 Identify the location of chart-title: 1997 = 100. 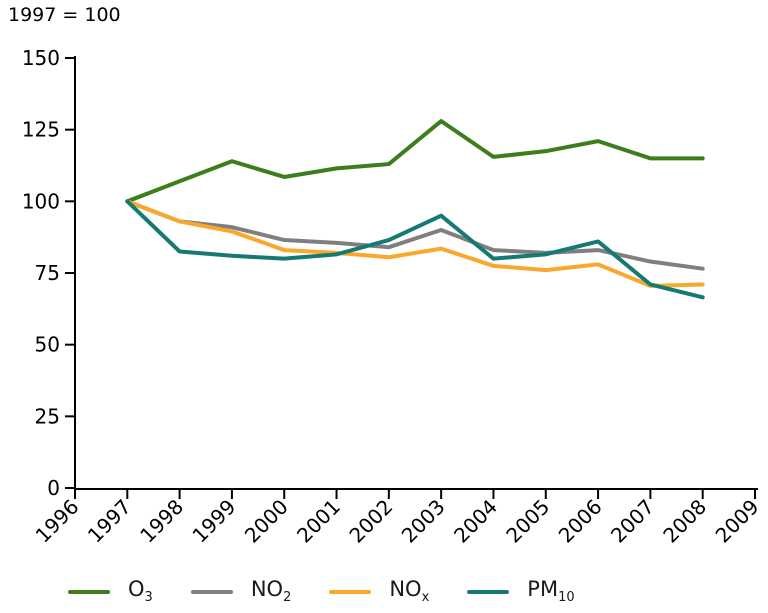
(64, 15).